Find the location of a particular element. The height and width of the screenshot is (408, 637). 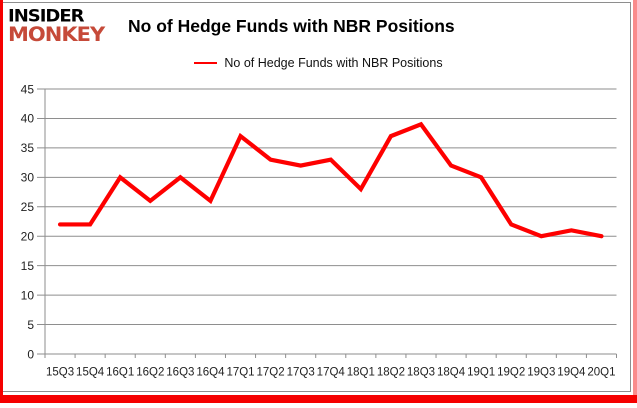

x-tick-label: 15Q3 is located at coordinates (60, 373).